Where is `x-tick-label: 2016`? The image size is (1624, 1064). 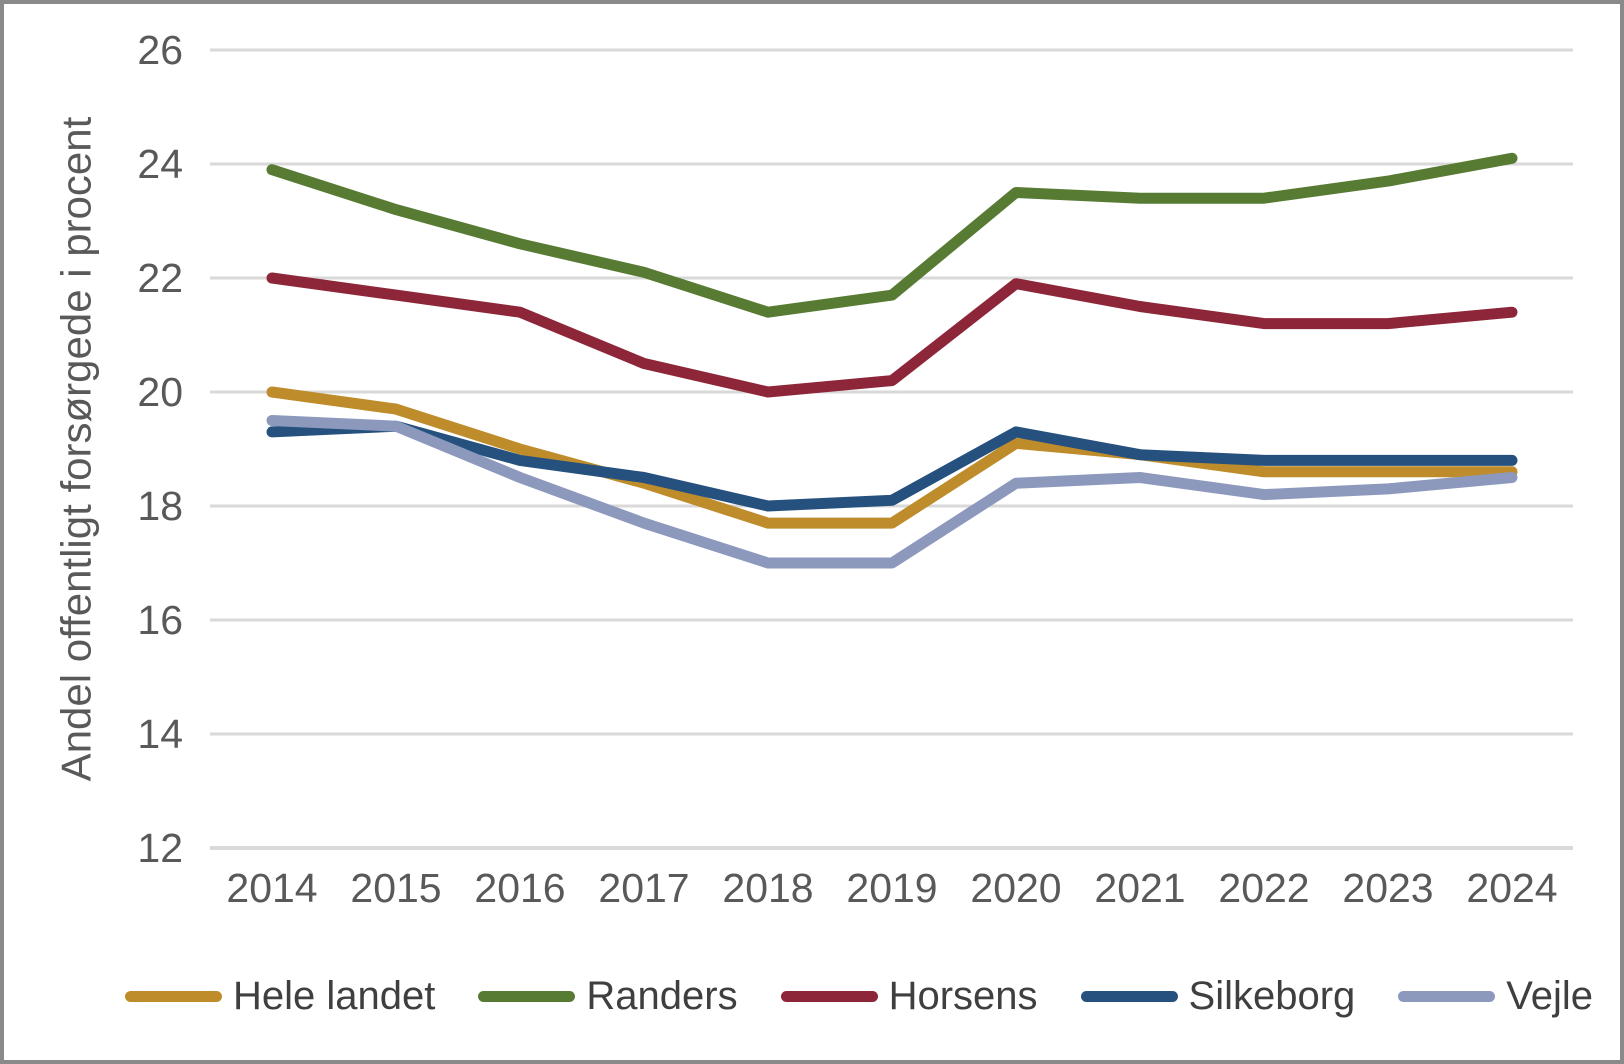
x-tick-label: 2016 is located at coordinates (519, 888).